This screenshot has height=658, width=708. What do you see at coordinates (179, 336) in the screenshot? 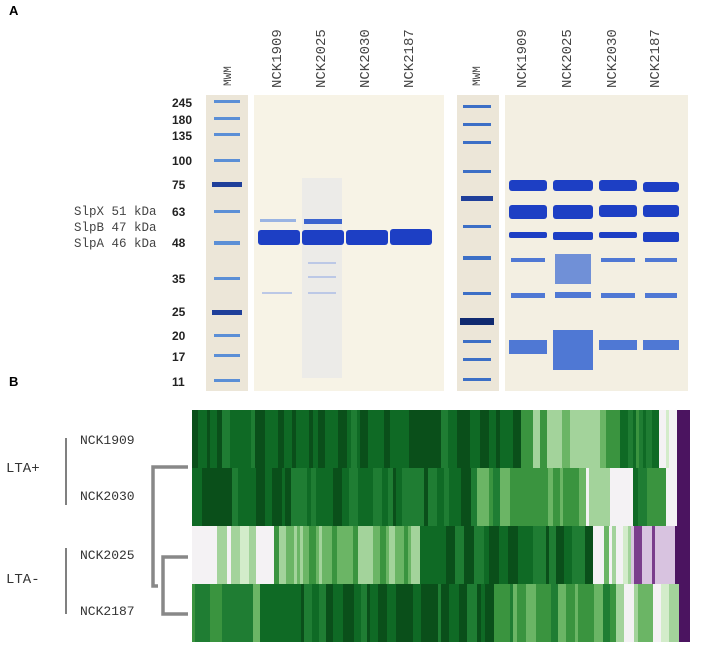
I see `ladder-20: 20` at bounding box center [179, 336].